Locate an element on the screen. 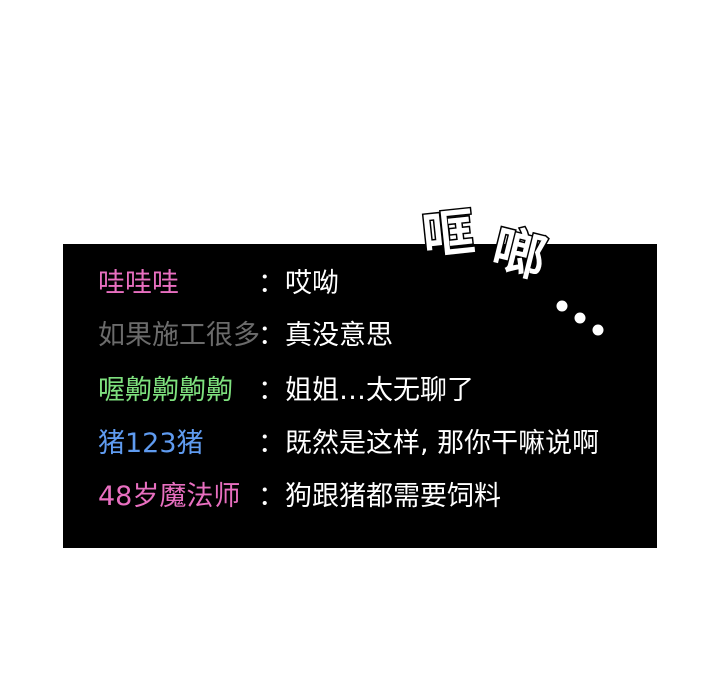 The width and height of the screenshot is (720, 700). chat-username: 哇哇哇 is located at coordinates (138, 283).